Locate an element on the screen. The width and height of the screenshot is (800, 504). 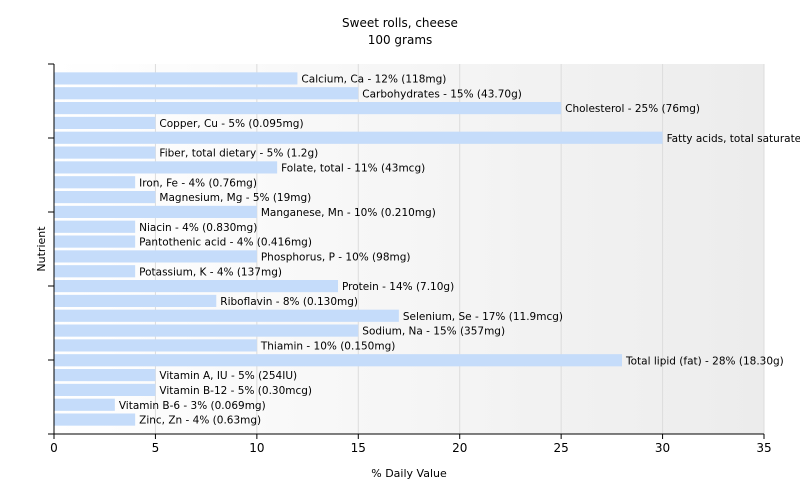
bar-label: Vitamin A, IU - 5% (254IU) is located at coordinates (228, 376).